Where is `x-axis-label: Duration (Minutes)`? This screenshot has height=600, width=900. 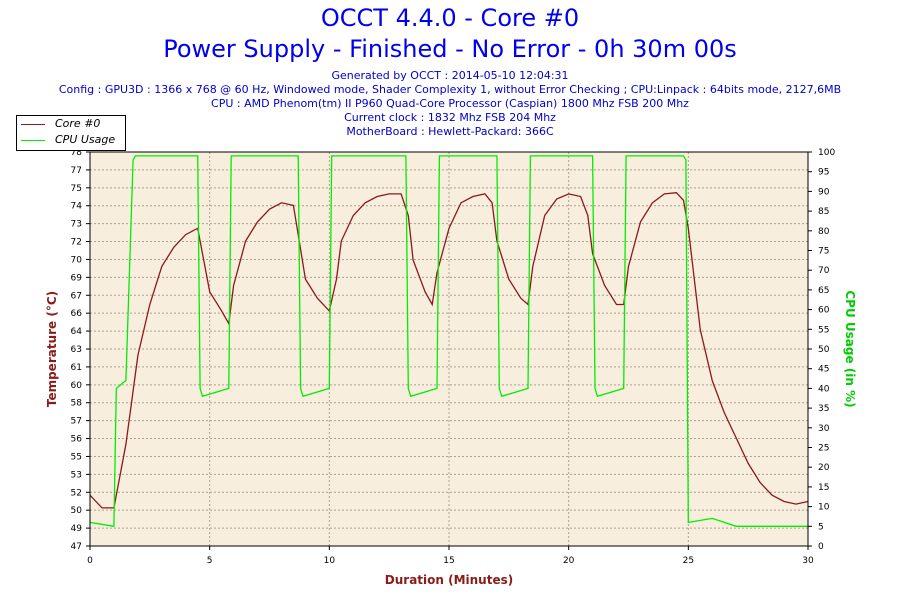 x-axis-label: Duration (Minutes) is located at coordinates (449, 580).